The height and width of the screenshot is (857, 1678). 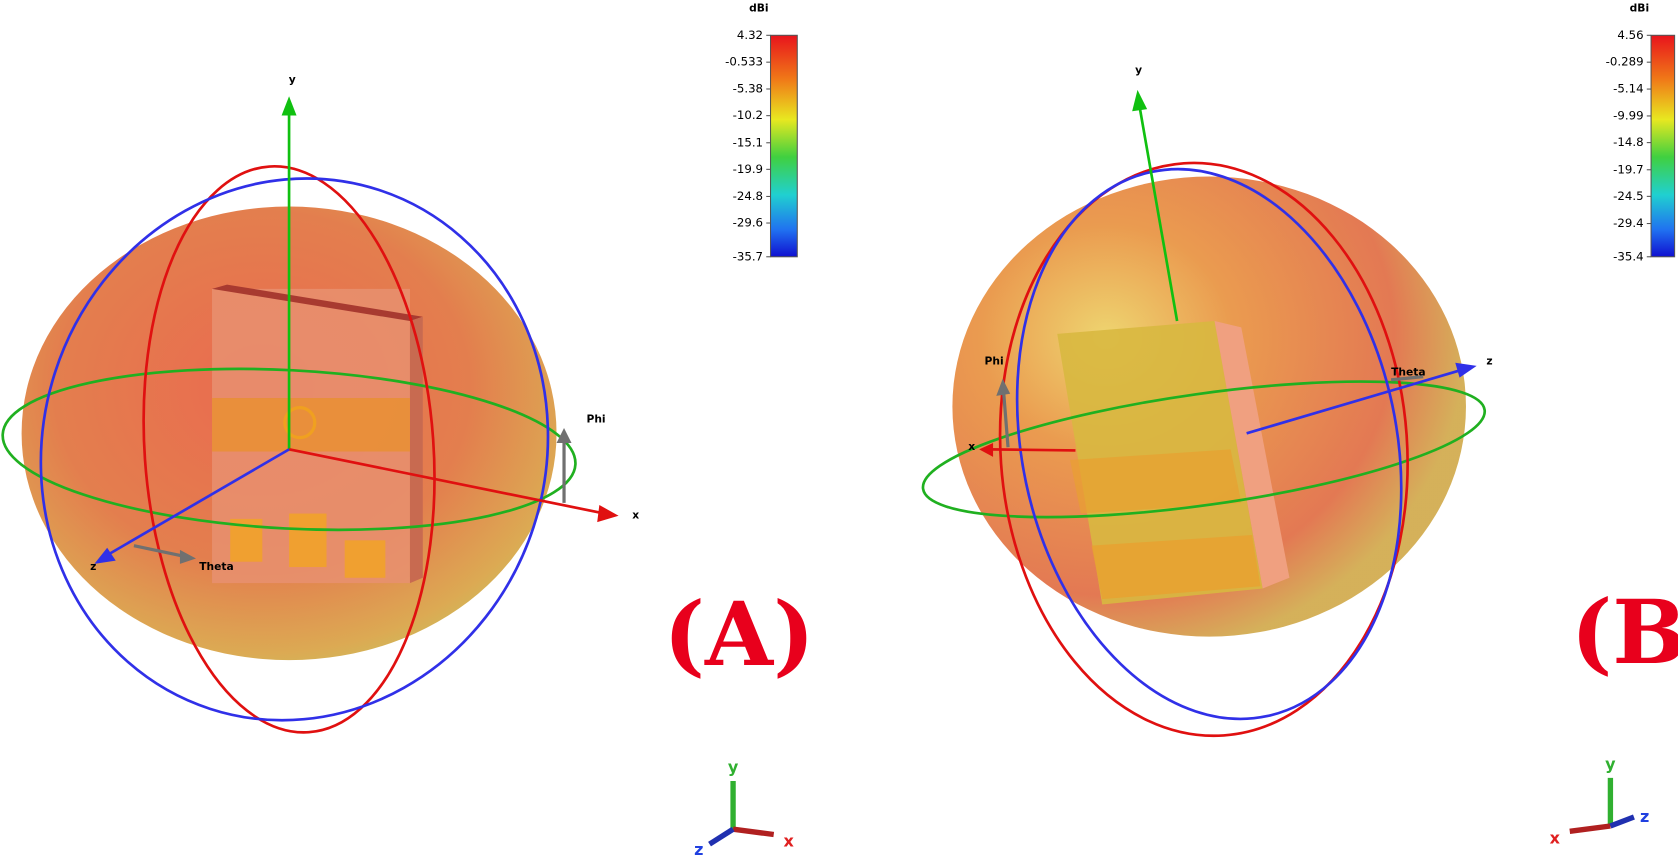 I want to click on colorbar-tick-label: -5.38, so click(x=748, y=88).